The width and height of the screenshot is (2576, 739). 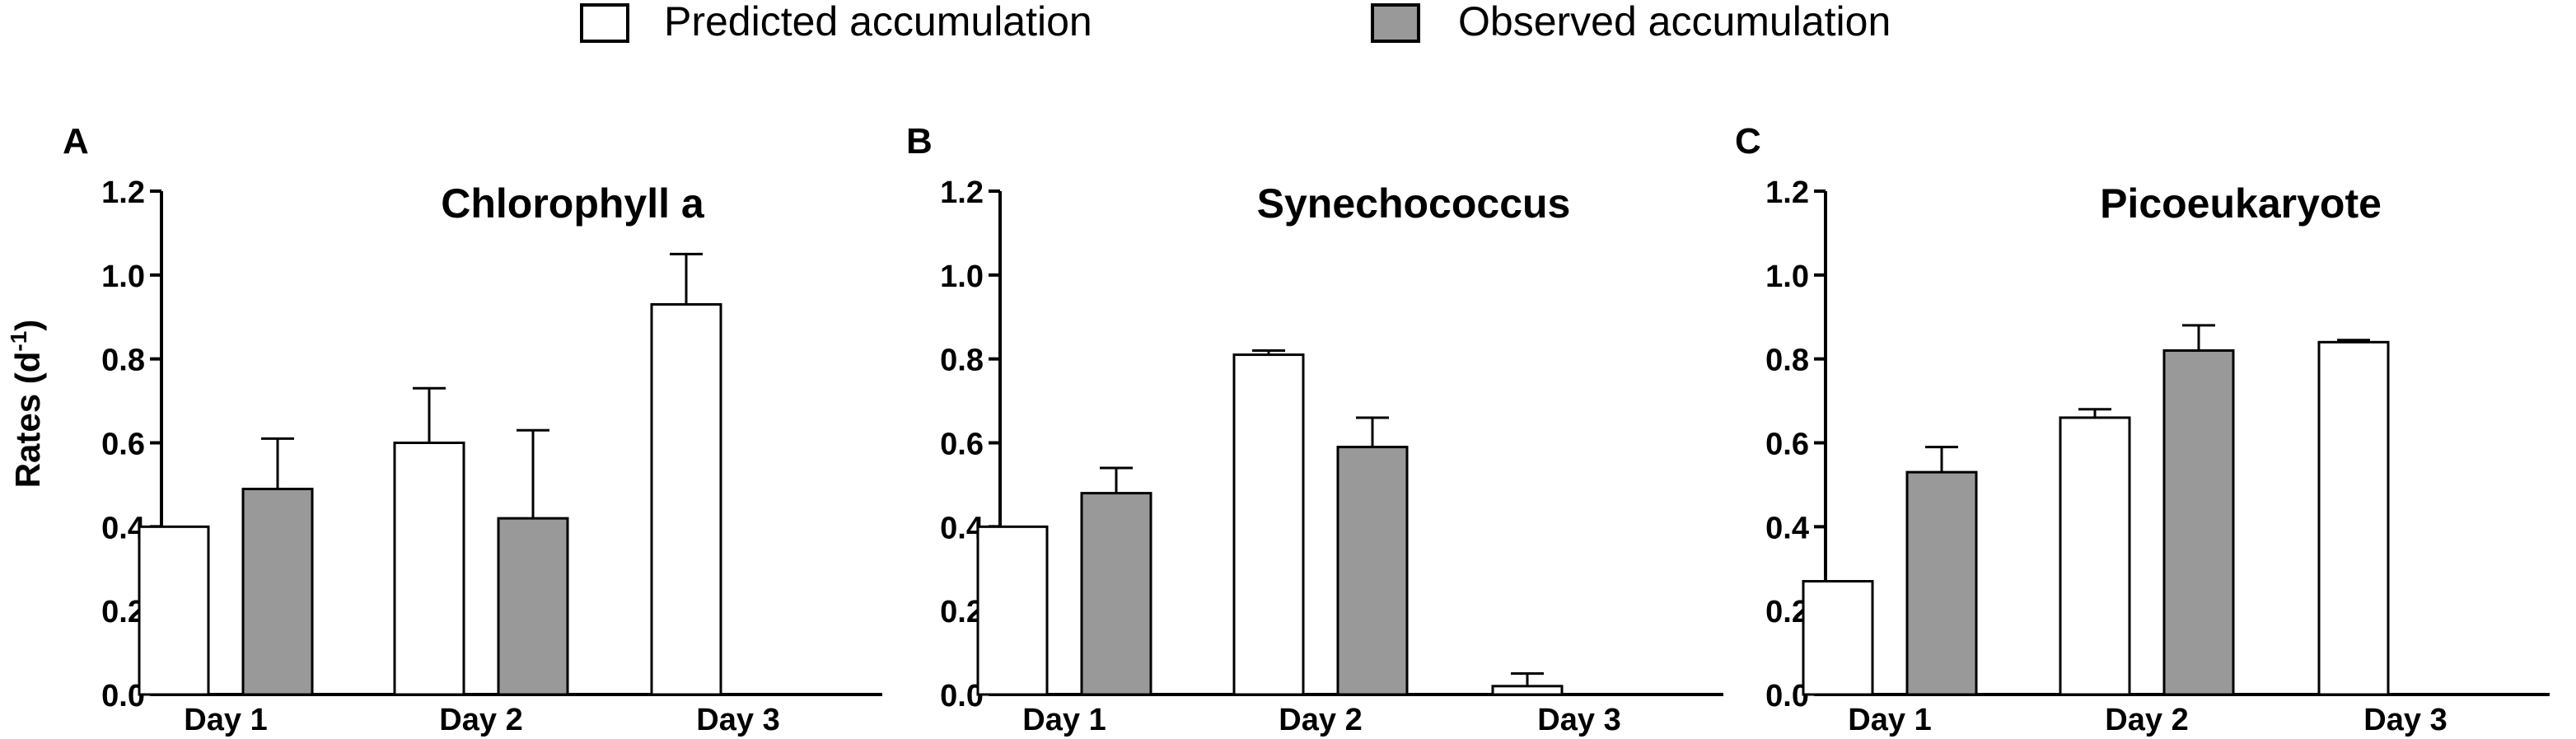 I want to click on legend-label-observed: Observed accumulation, so click(x=1674, y=22).